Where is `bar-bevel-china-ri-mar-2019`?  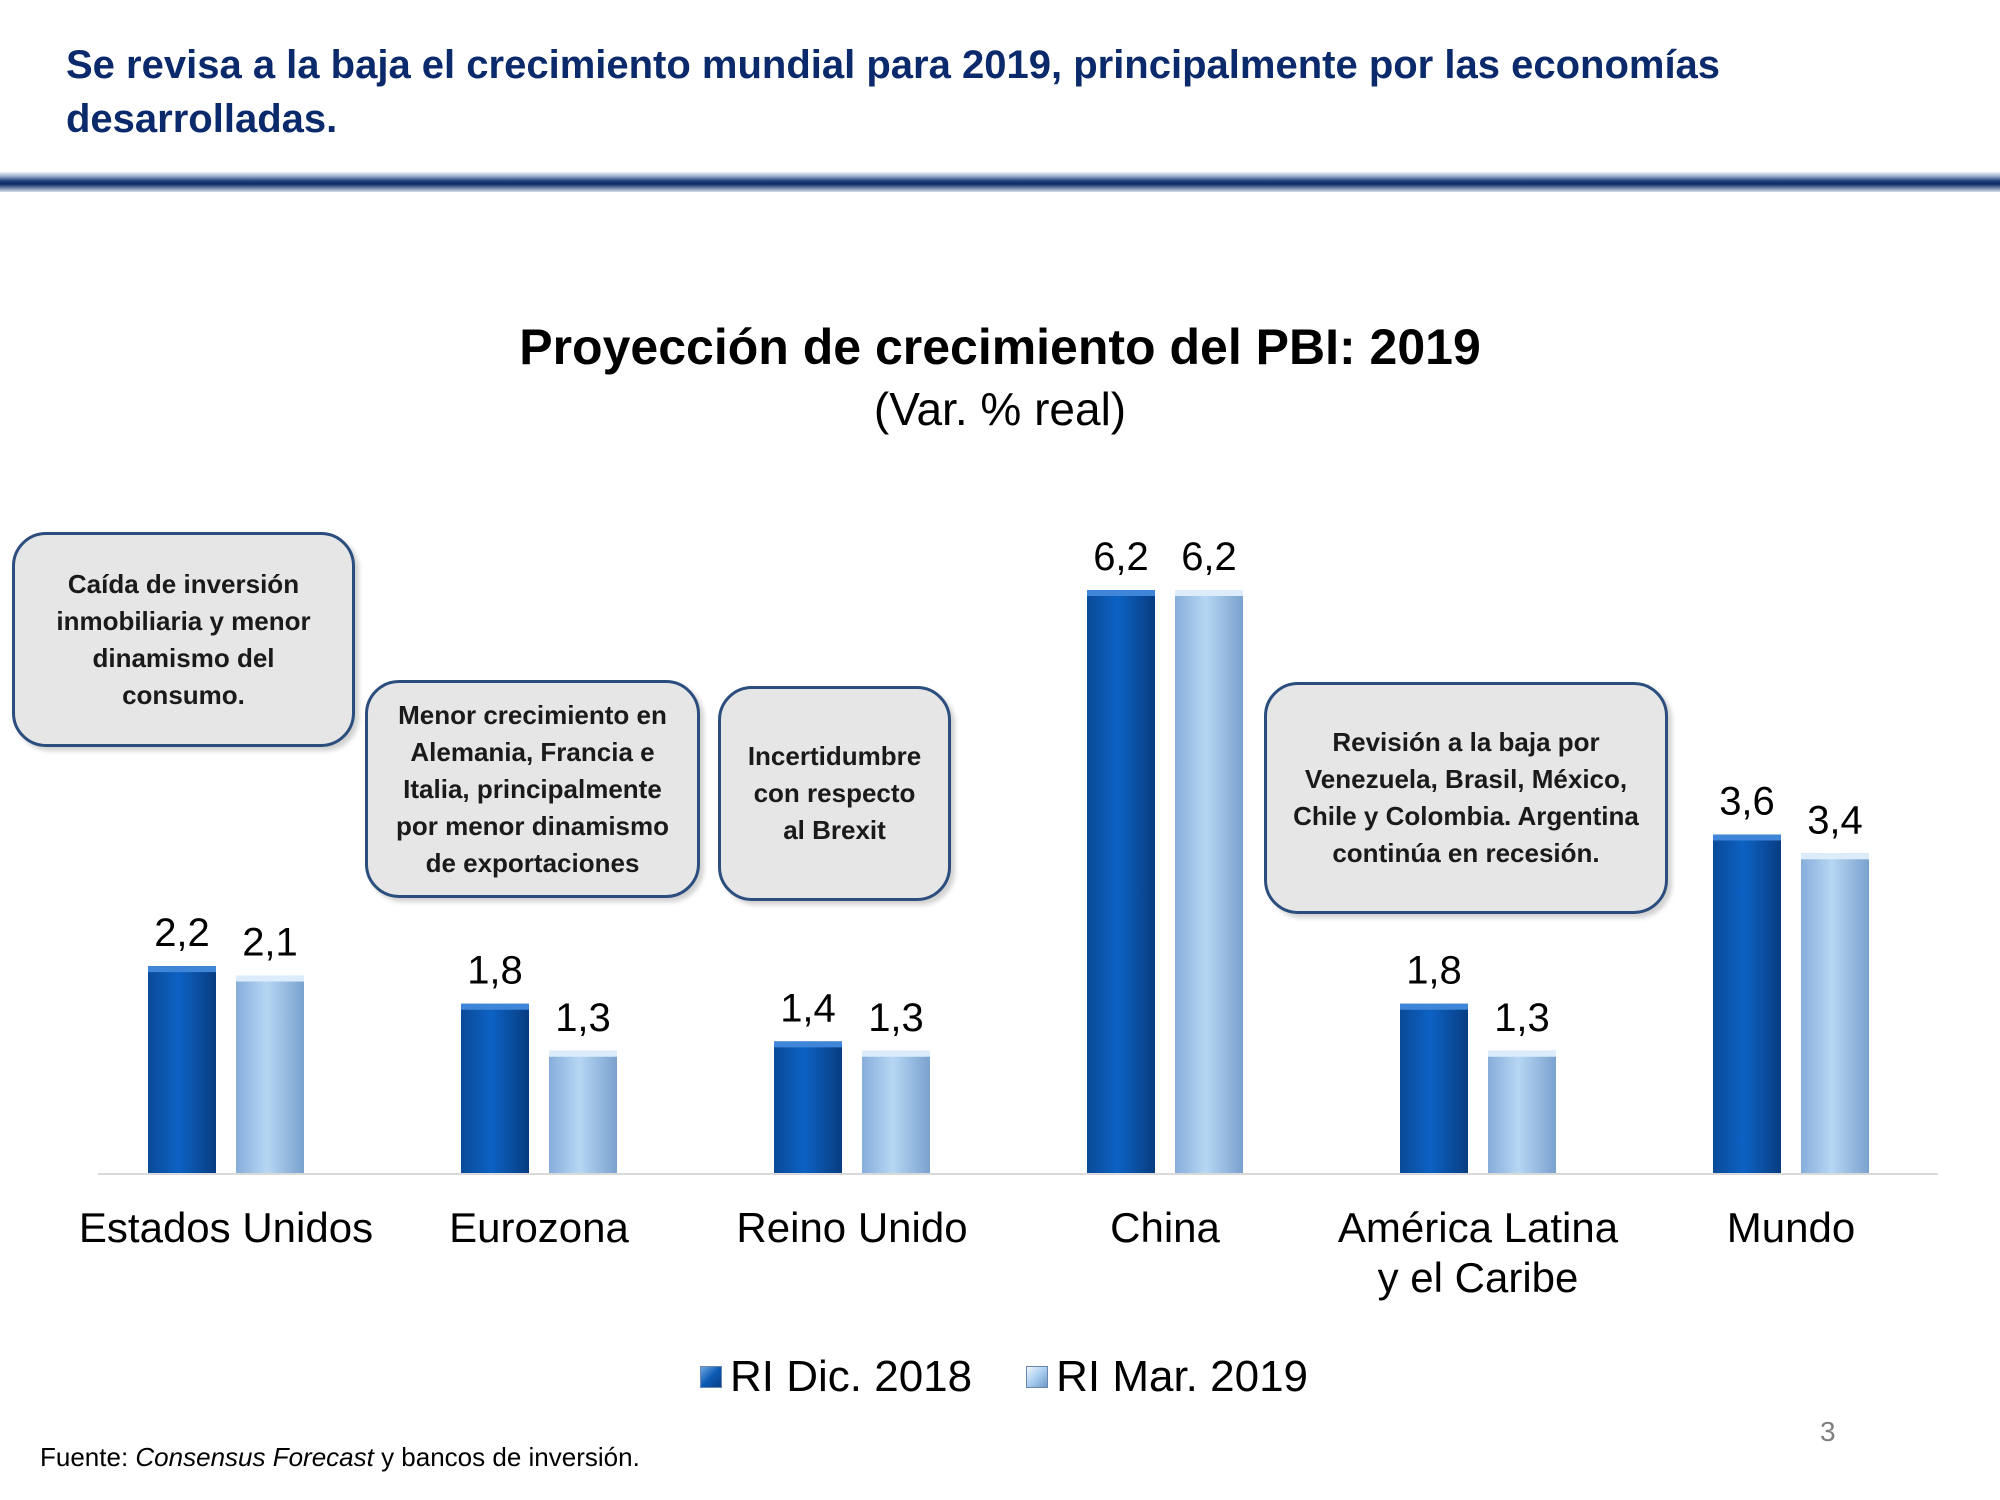 bar-bevel-china-ri-mar-2019 is located at coordinates (1209, 593).